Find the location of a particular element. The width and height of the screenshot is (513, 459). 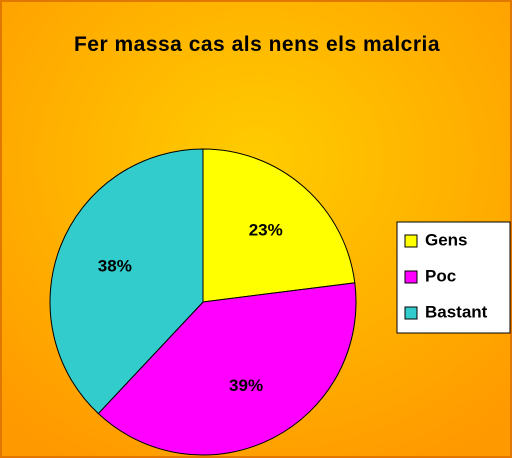

chart-title: Fer massa cas als nens els malcria is located at coordinates (257, 44).